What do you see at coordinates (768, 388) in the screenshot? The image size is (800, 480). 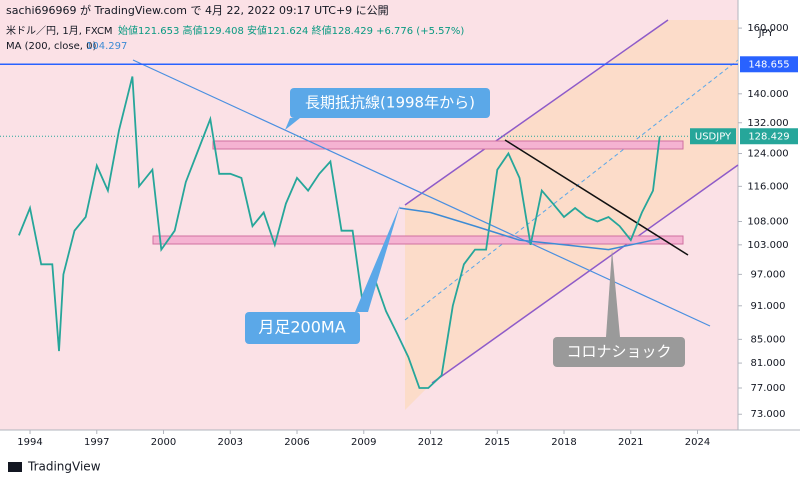 I see `y-tick-label: 77.000` at bounding box center [768, 388].